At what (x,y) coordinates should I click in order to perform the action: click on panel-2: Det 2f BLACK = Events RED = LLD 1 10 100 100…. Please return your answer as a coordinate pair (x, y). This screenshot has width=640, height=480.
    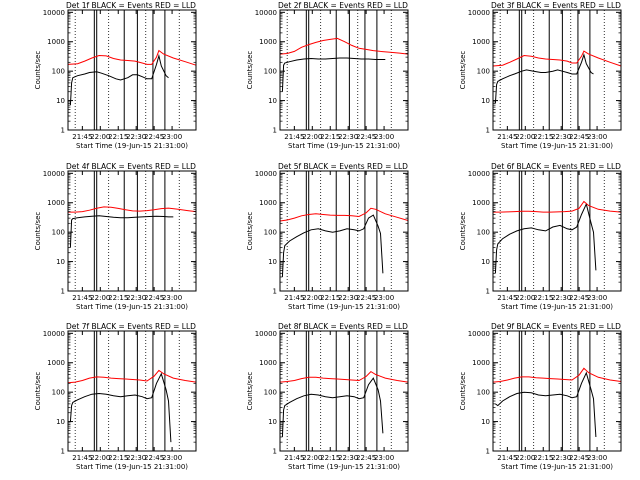
    Looking at the image, I should click on (327, 75).